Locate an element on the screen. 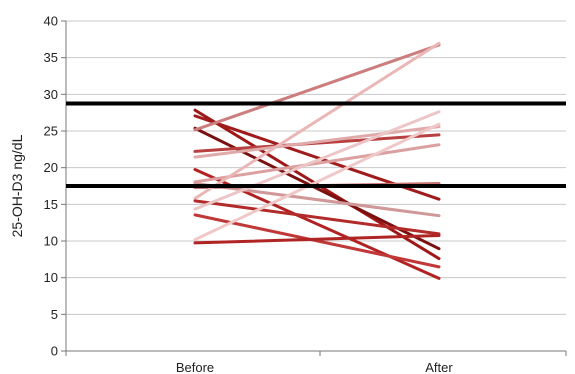  y-tick-label: 30 is located at coordinates (51, 94).